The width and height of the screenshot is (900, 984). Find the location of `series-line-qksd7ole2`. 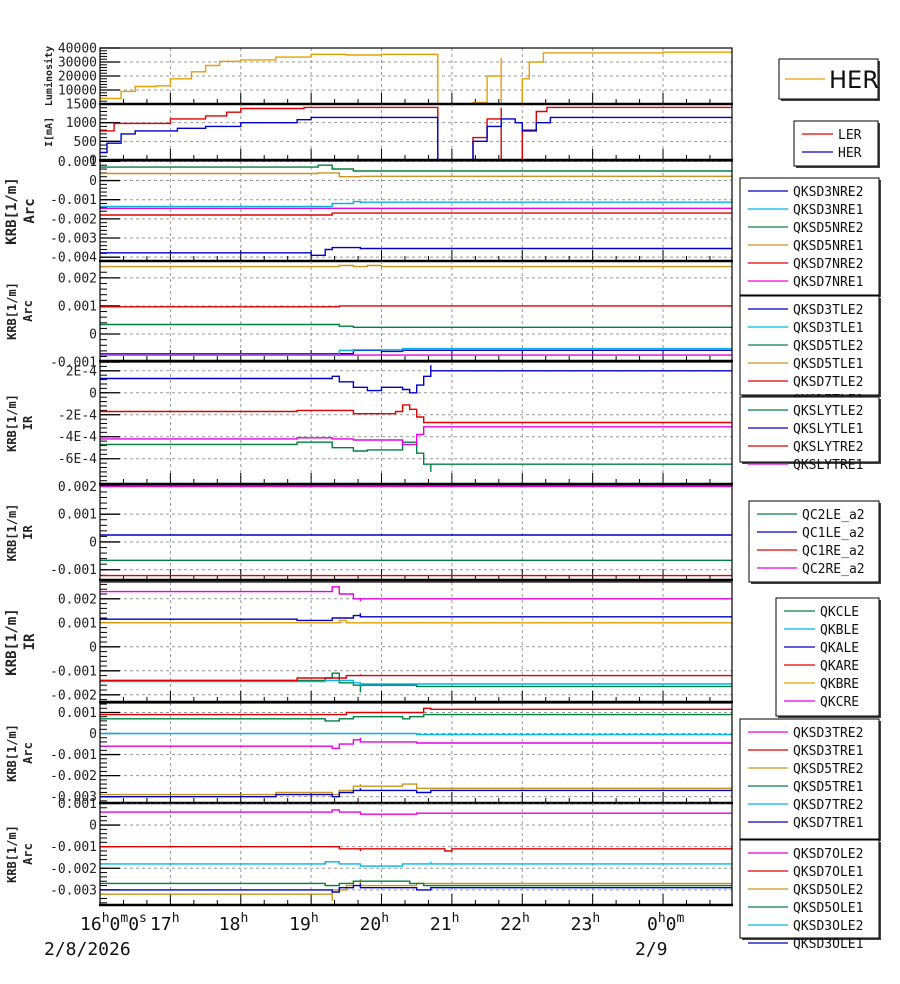

series-line-qksd7ole2 is located at coordinates (416, 812).